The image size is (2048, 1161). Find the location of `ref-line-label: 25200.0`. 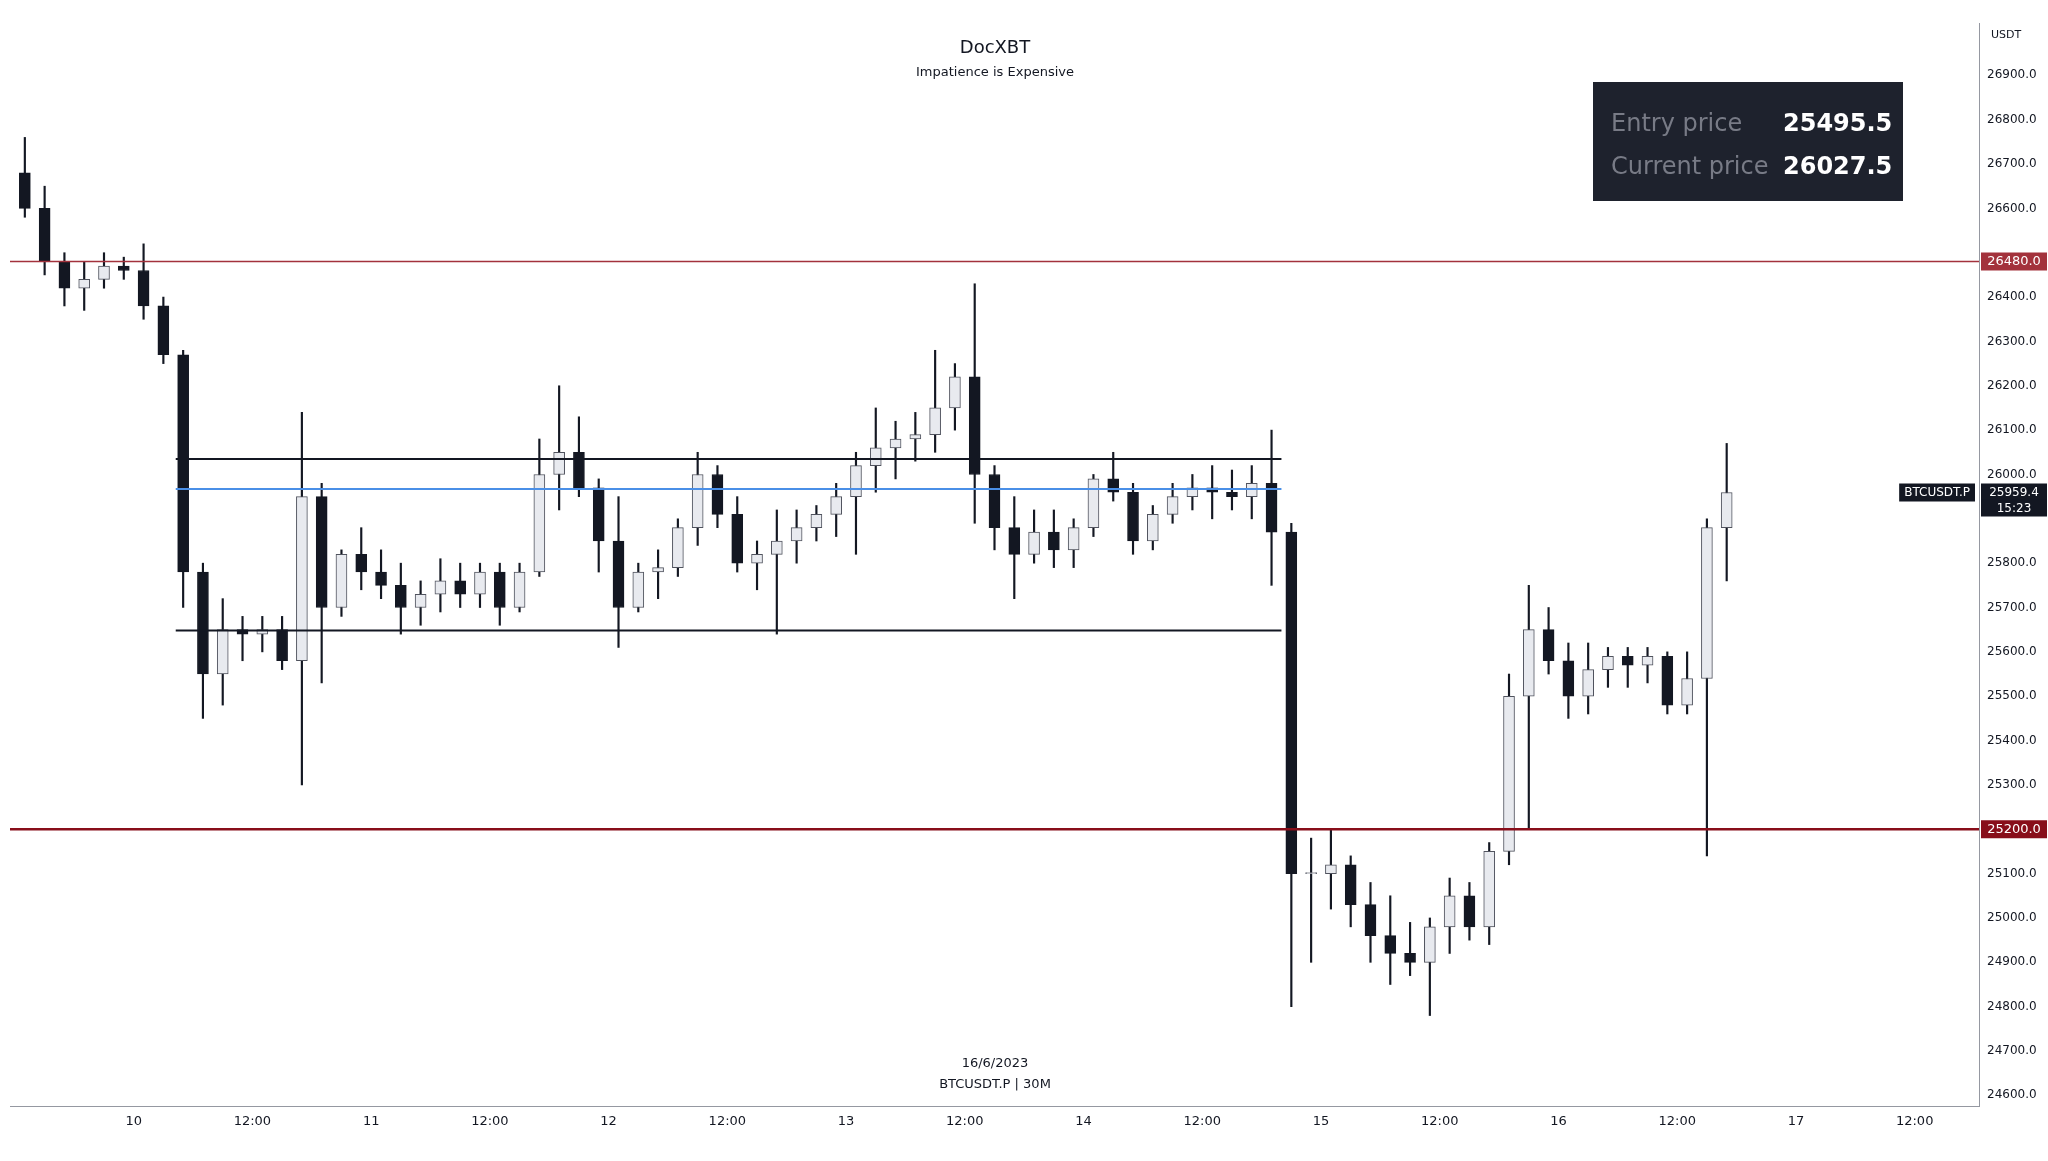

ref-line-label: 25200.0 is located at coordinates (2014, 828).